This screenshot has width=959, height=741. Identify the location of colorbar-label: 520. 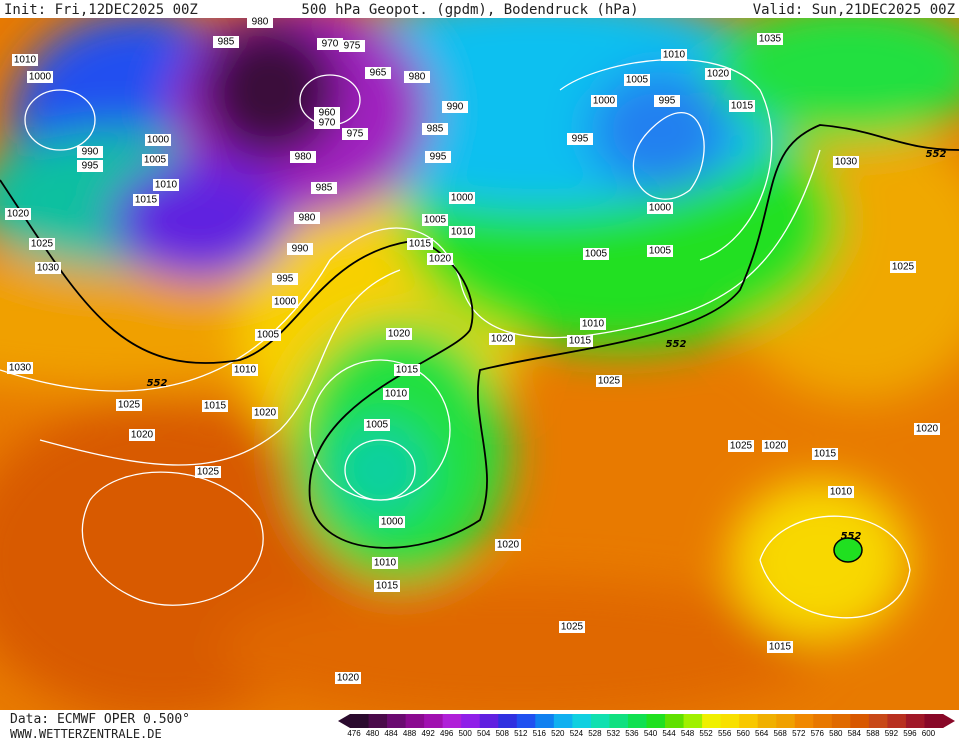
(558, 733).